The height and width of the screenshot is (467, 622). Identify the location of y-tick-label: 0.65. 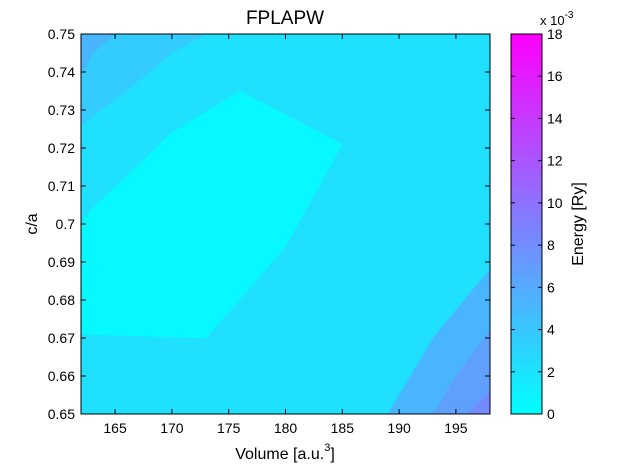
(61, 414).